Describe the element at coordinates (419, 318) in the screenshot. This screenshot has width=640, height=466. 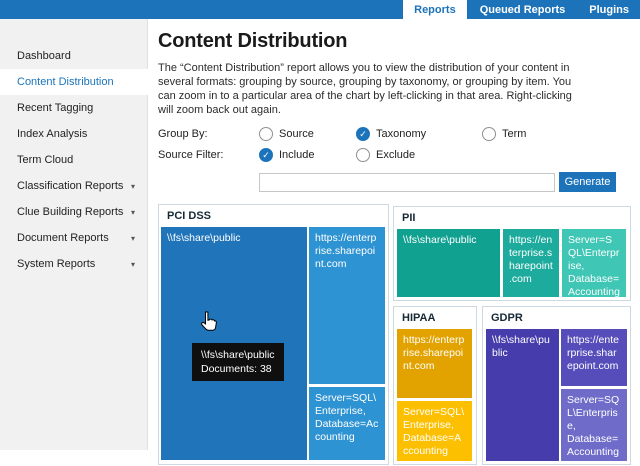
I see `treemap-group-title: HIPAA` at that location.